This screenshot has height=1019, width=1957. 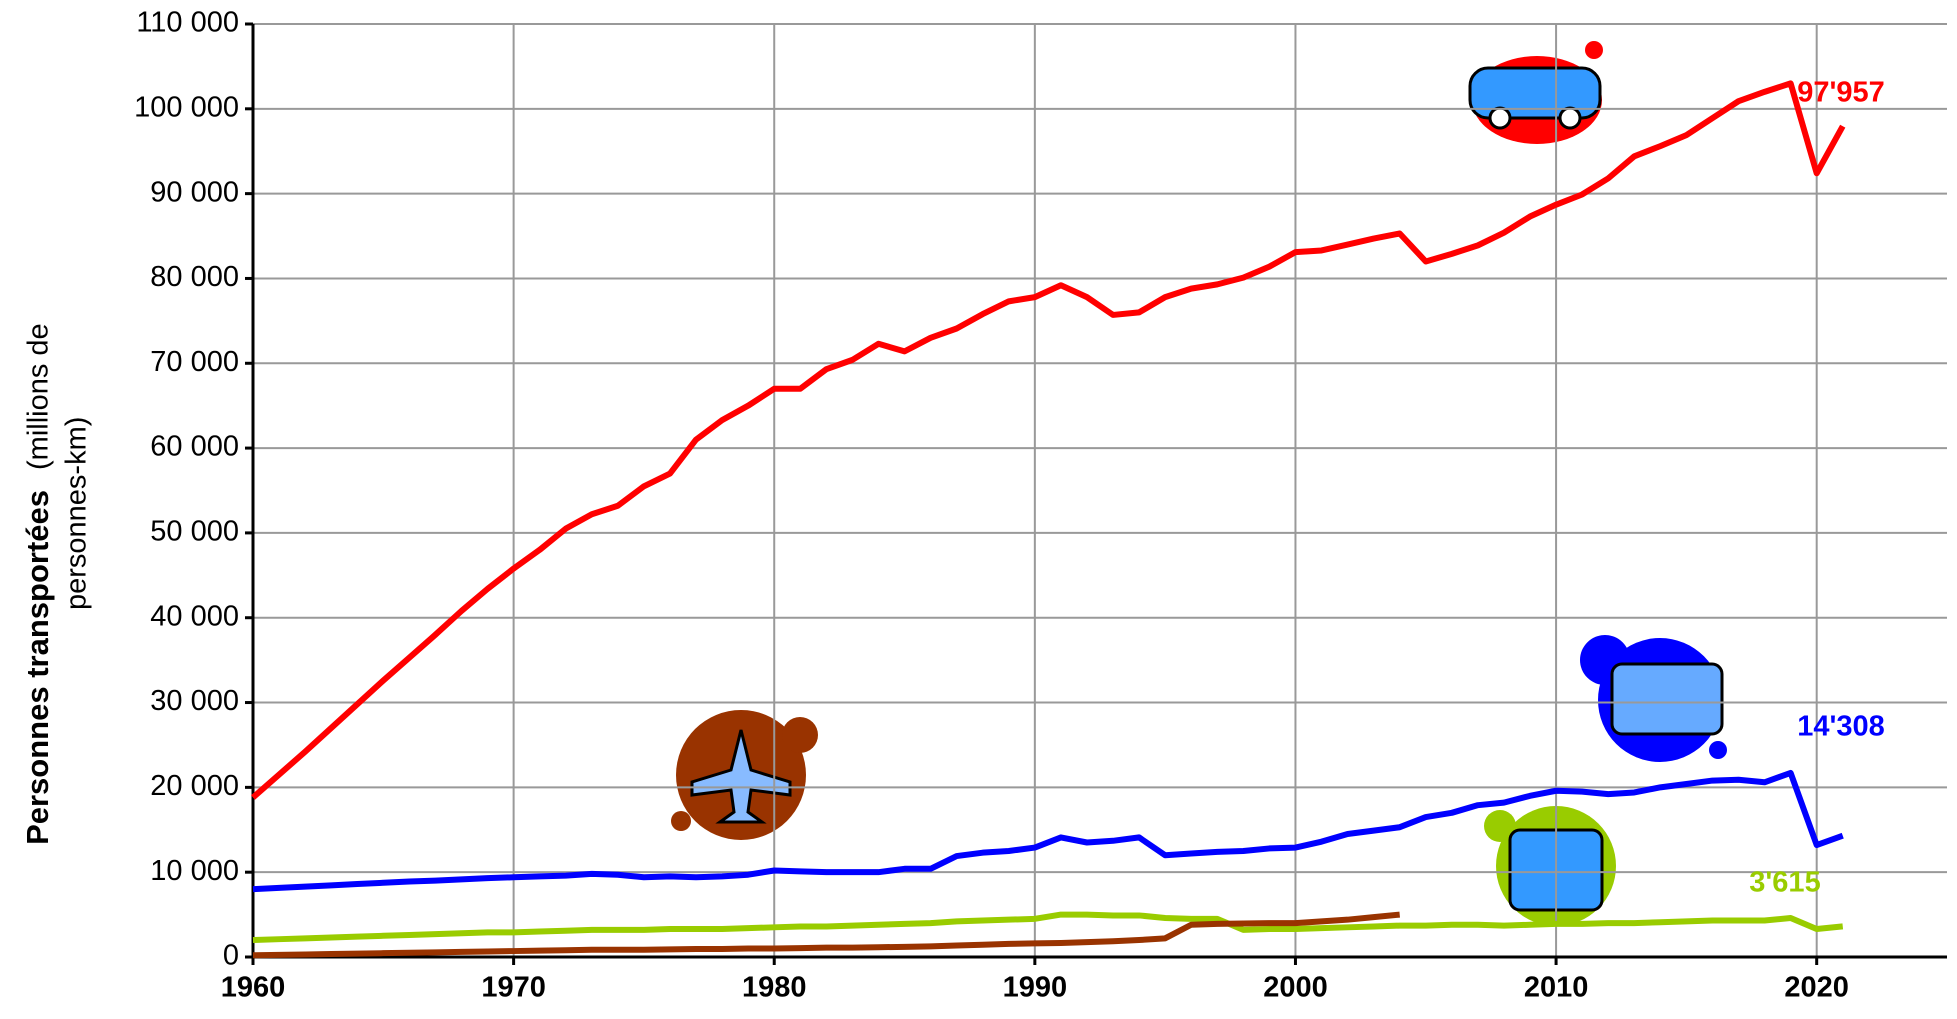 What do you see at coordinates (194, 701) in the screenshot?
I see `y-tick-label: 30 000` at bounding box center [194, 701].